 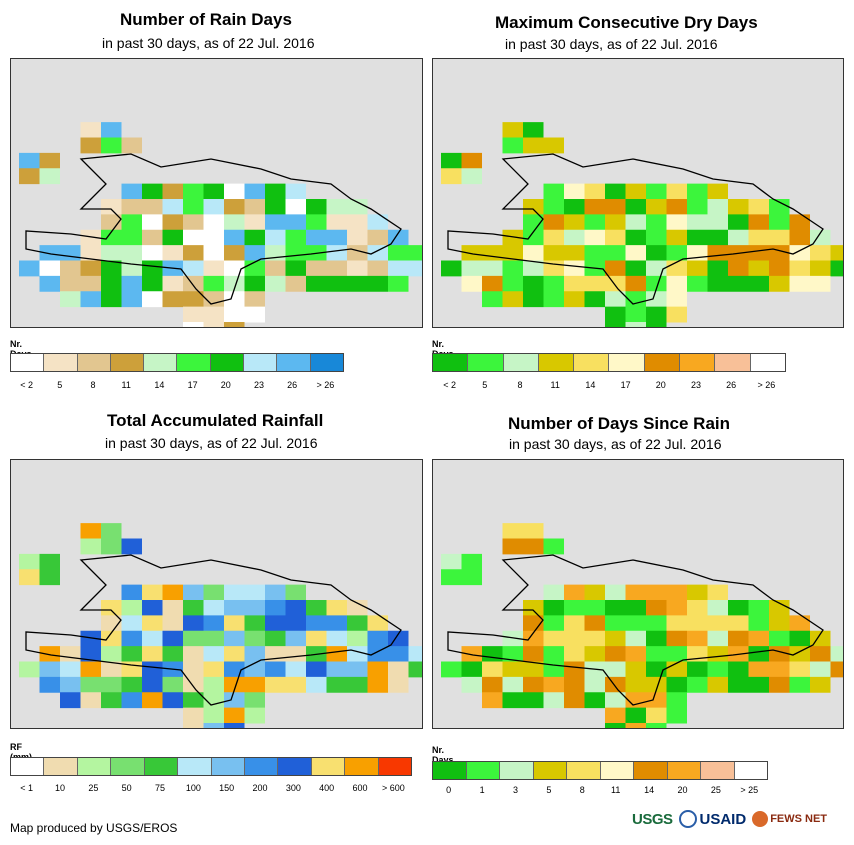 I want to click on legend-tick-label: 20, so click(x=682, y=790).